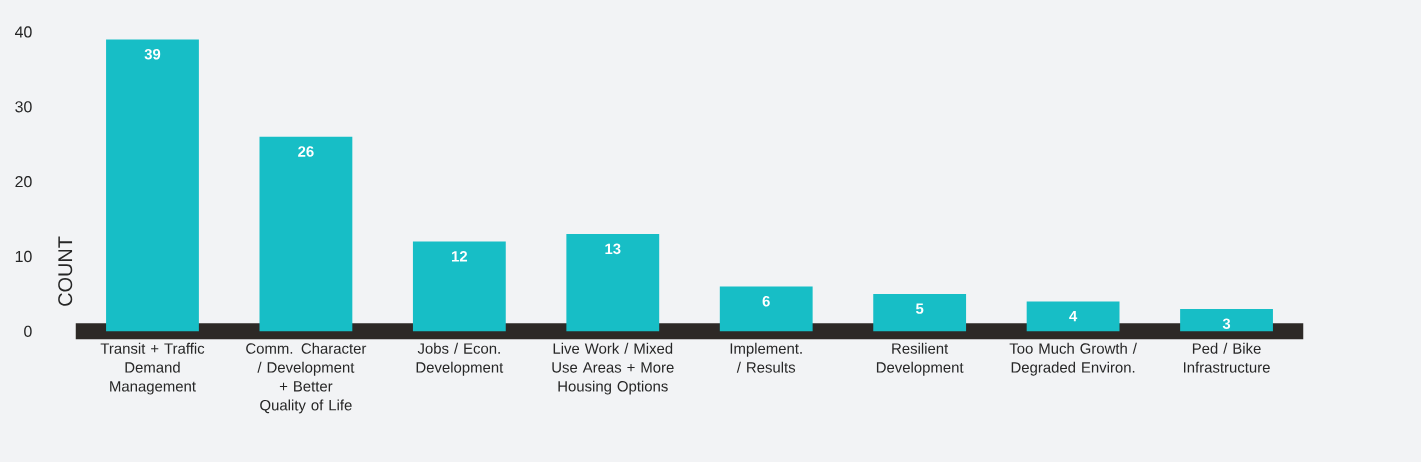  Describe the element at coordinates (152, 368) in the screenshot. I see `x-tick-label: Transit + Traffic Demand Management` at that location.